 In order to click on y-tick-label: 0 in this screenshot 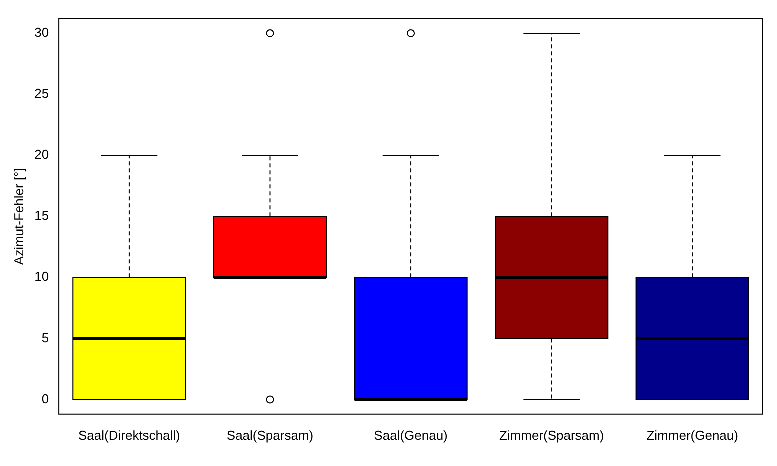, I will do `click(46, 398)`.